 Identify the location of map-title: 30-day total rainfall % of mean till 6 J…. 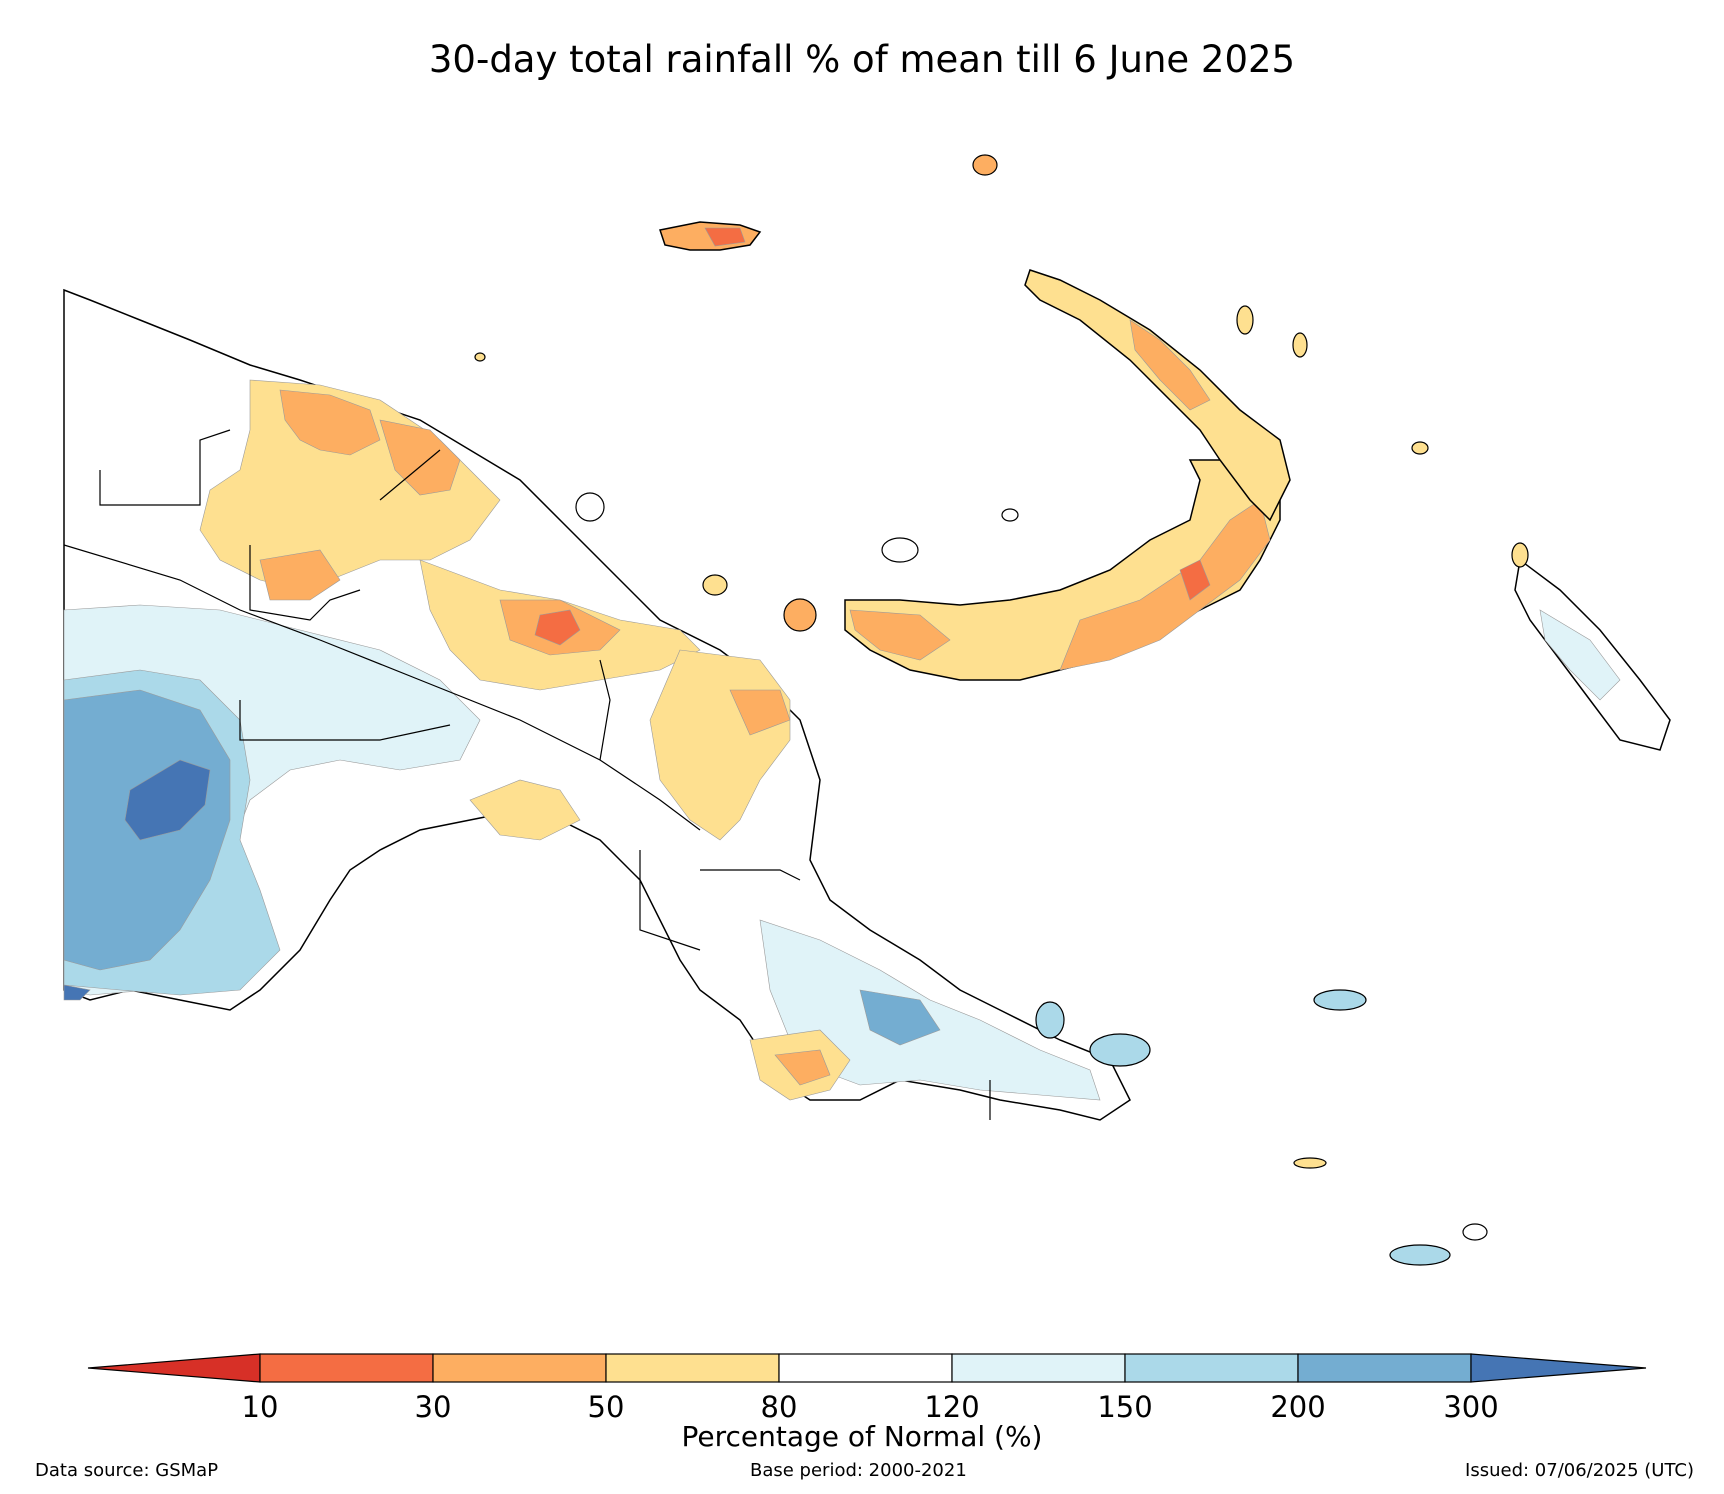
(862, 59).